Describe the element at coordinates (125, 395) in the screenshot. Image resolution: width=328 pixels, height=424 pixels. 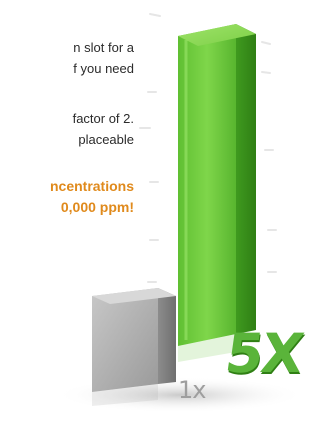
I see `small-bar-reflection` at that location.